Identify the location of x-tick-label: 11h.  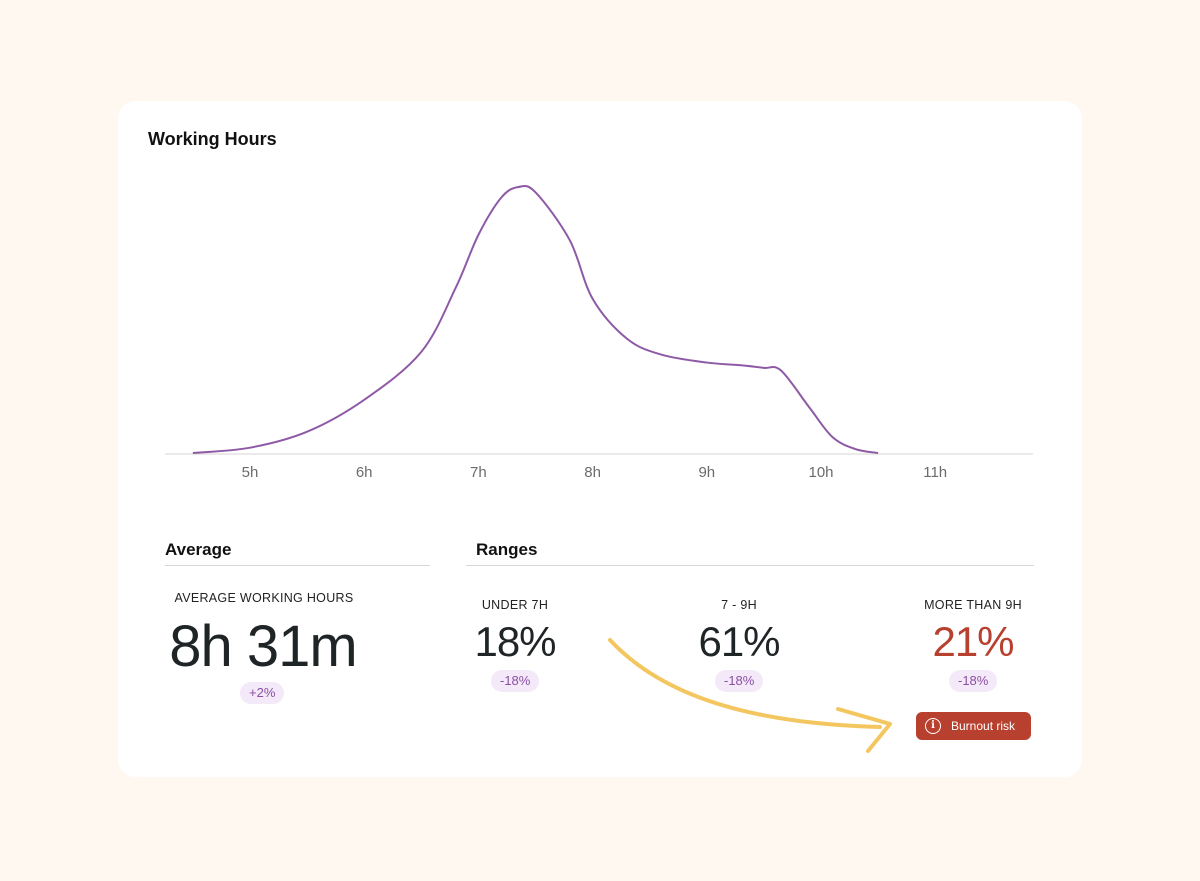
(935, 472).